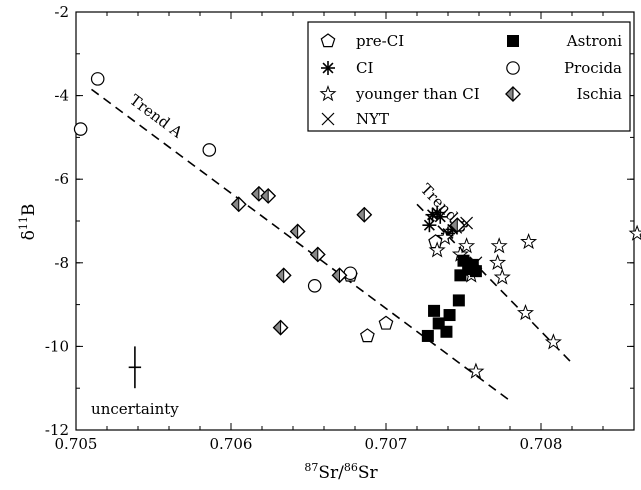 The height and width of the screenshot is (490, 641). Describe the element at coordinates (372, 119) in the screenshot. I see `legend-label: NYT` at that location.